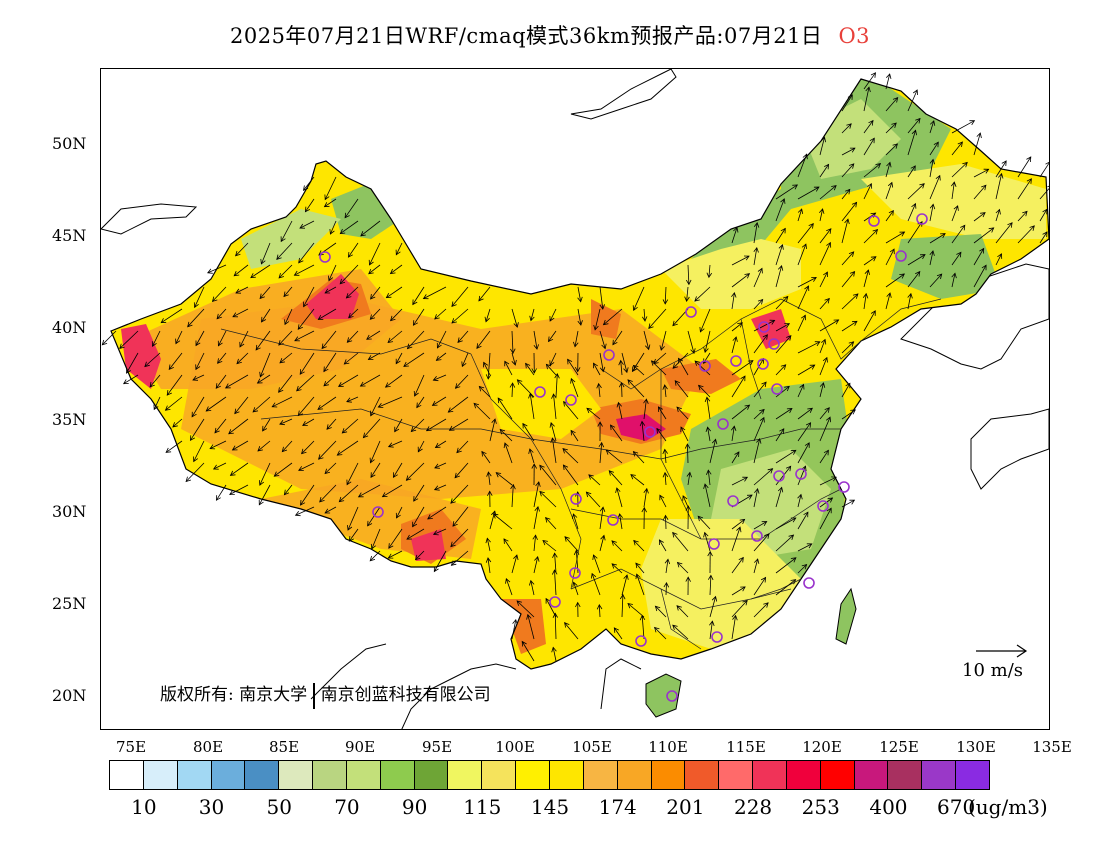 The width and height of the screenshot is (1100, 850). I want to click on copyright-org2: 南京创蓝科技有限公司, so click(405, 695).